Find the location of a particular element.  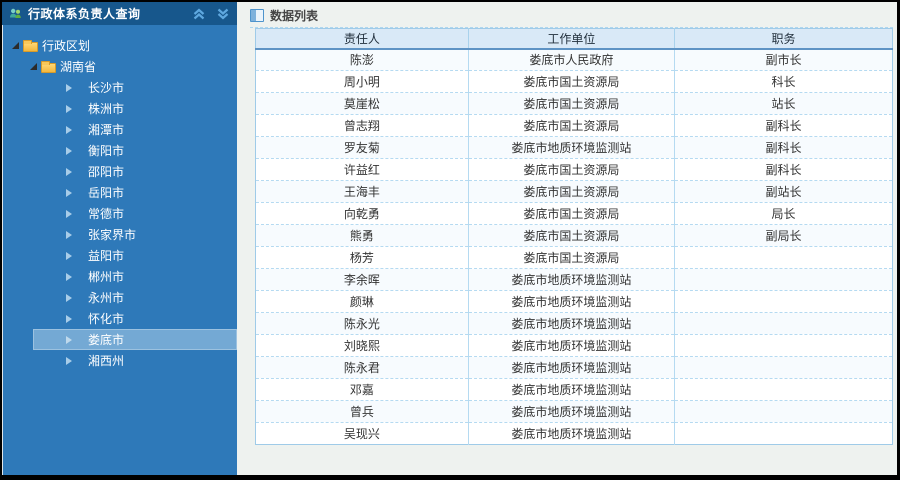

city-label: 岳阳市 is located at coordinates (106, 193).